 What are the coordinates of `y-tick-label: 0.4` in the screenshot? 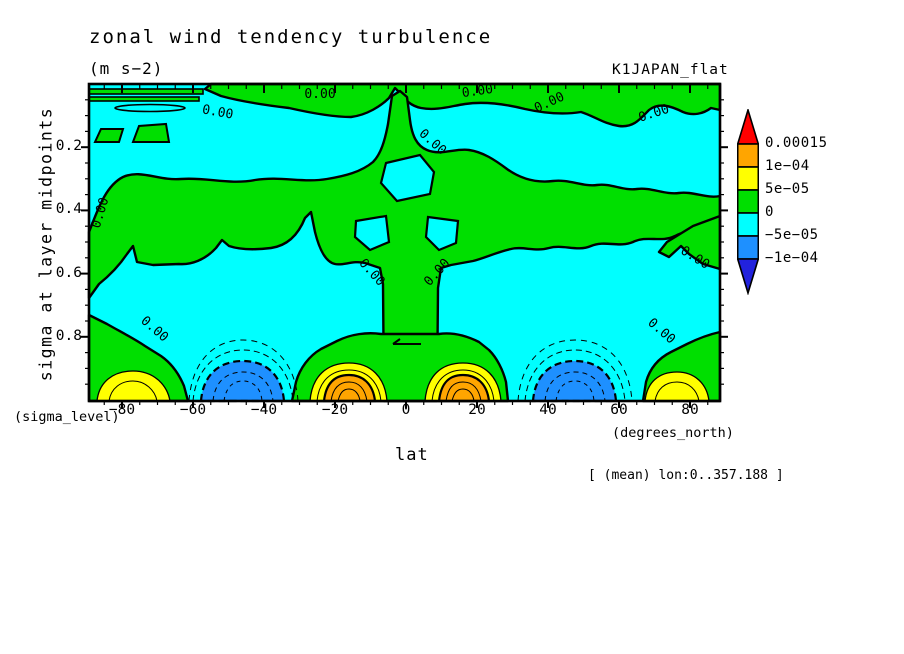 It's located at (68, 209).